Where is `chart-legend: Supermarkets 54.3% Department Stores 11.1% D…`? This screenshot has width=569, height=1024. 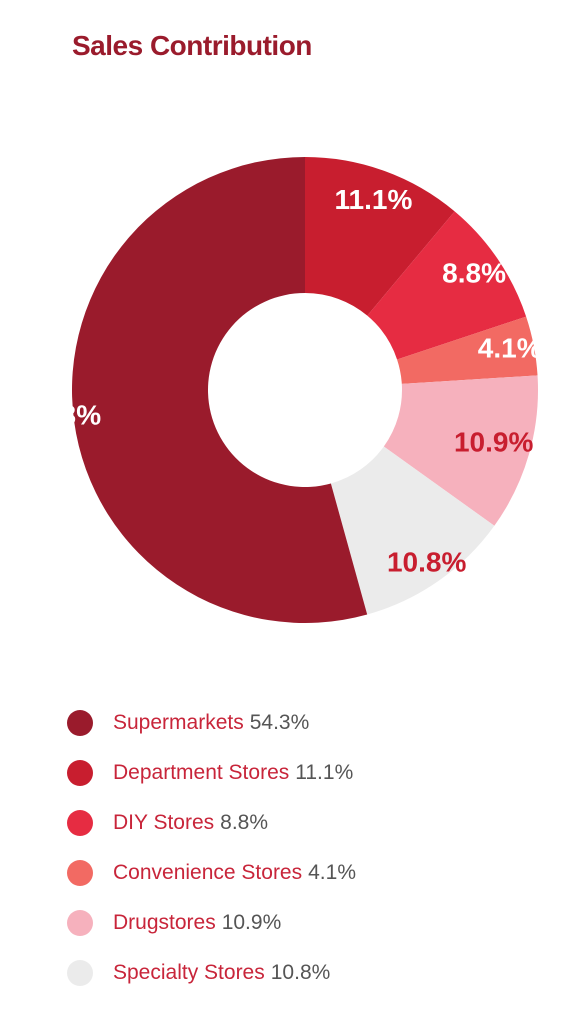 chart-legend: Supermarkets 54.3% Department Stores 11.1% D… is located at coordinates (211, 858).